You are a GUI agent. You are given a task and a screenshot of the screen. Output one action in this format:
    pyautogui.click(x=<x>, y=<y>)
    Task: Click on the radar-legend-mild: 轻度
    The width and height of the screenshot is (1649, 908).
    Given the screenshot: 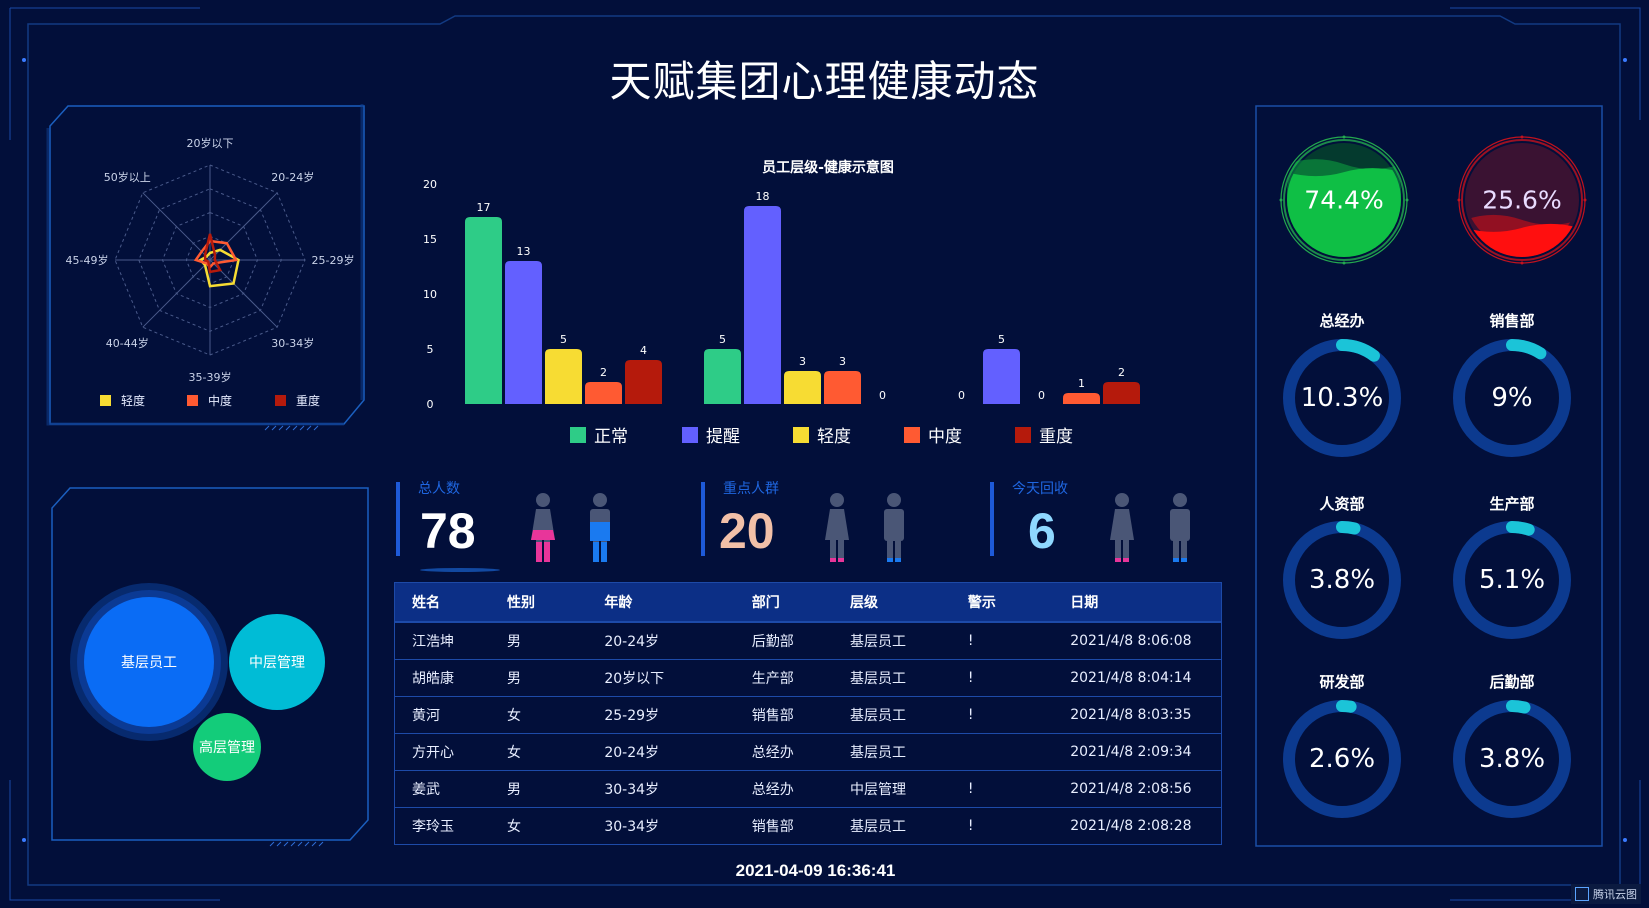 What is the action you would take?
    pyautogui.click(x=122, y=400)
    